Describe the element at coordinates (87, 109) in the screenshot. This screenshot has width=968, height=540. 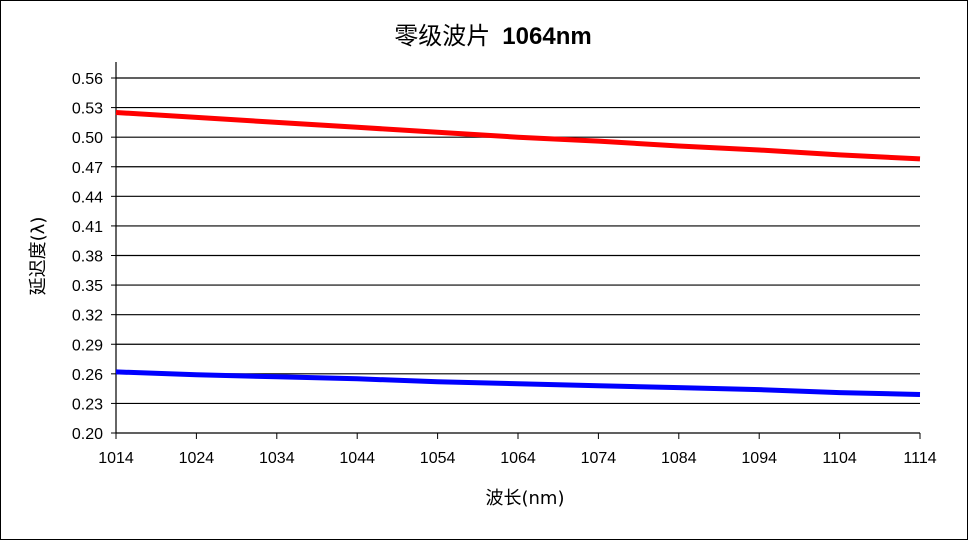
I see `y-tick-label: 0.53` at that location.